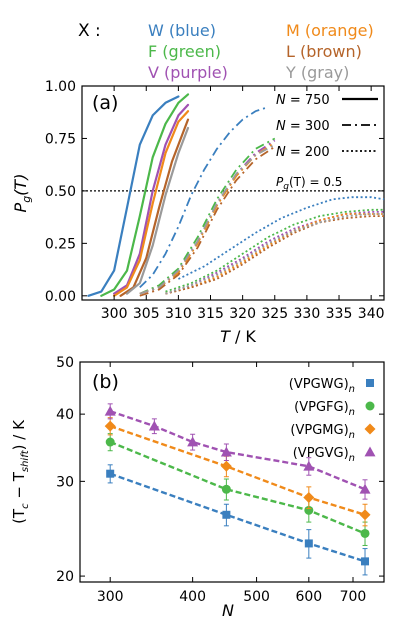  Describe the element at coordinates (256, 597) in the screenshot. I see `x-tick-label: 500` at that location.